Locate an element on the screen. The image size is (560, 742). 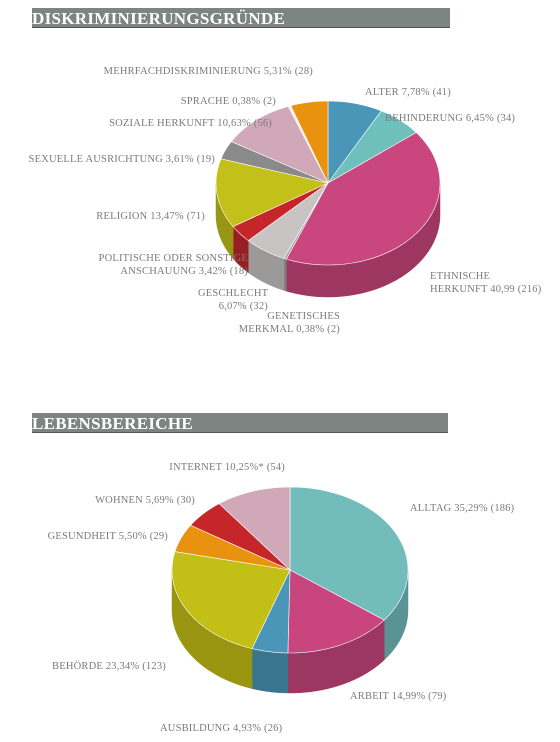
slice-label: AUSBILDUNG 4,93% (26) is located at coordinates (260, 728).